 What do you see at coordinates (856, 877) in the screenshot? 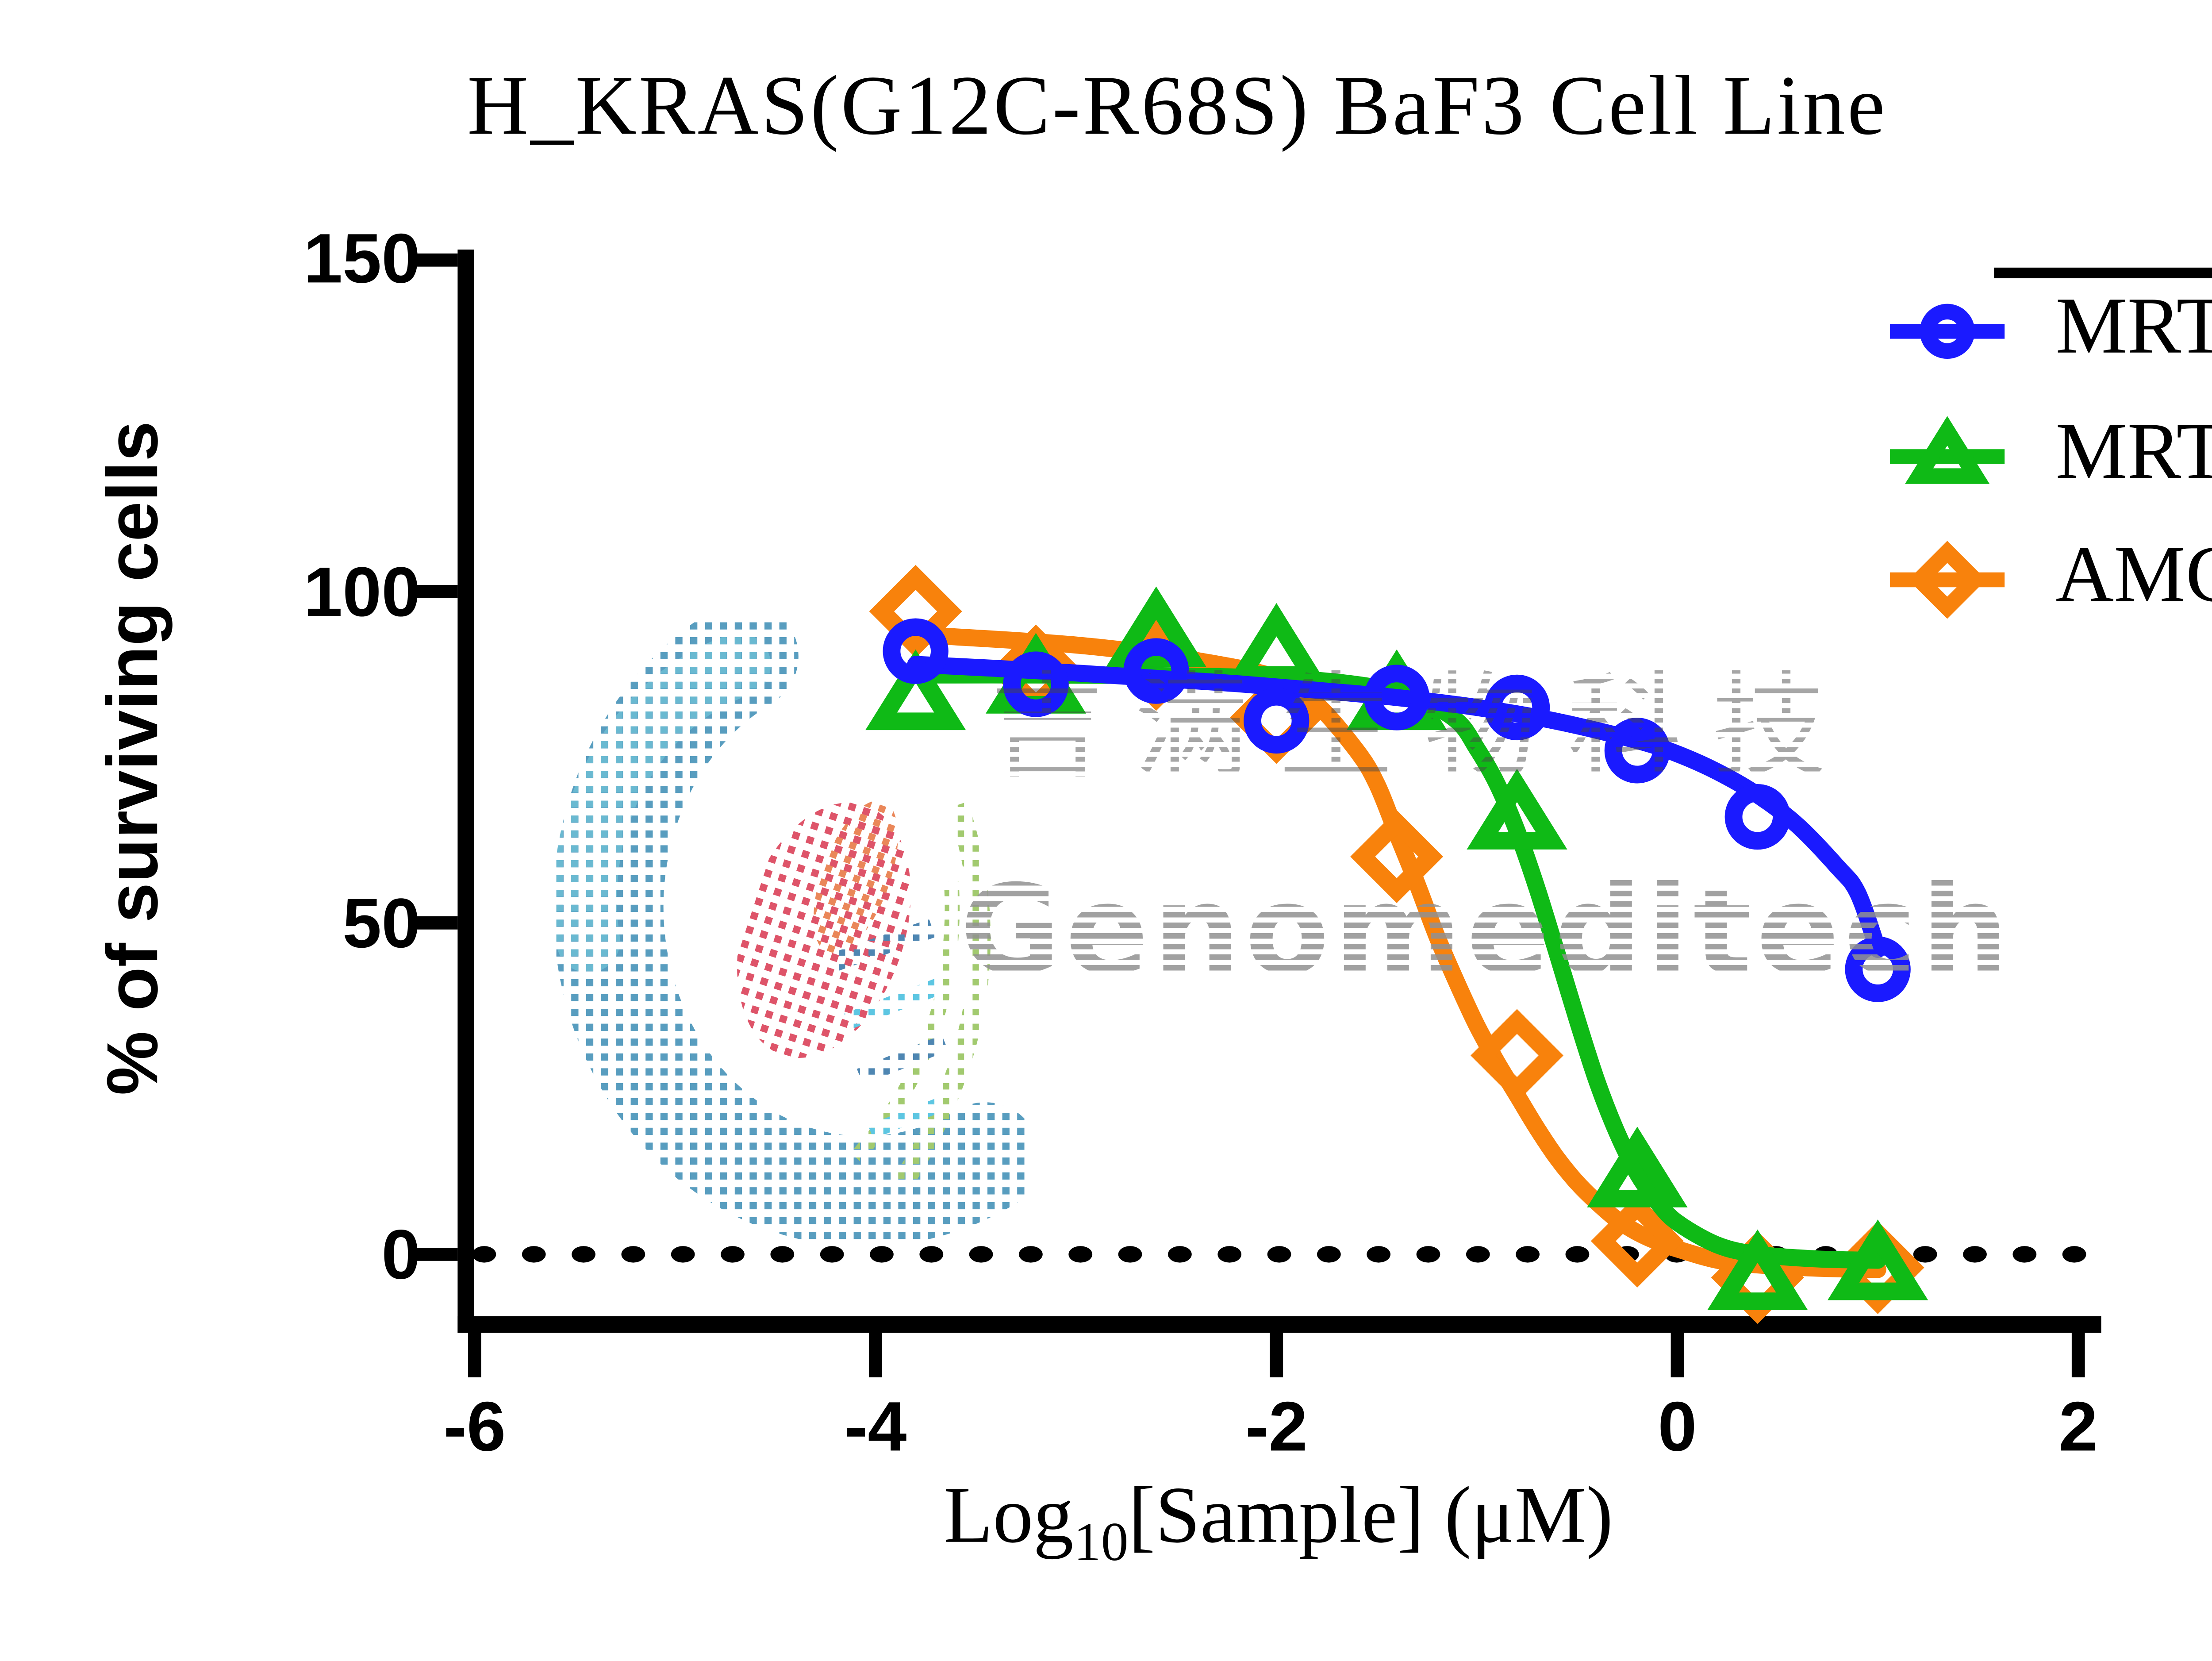
I see `logo-teardrop-highlight` at bounding box center [856, 877].